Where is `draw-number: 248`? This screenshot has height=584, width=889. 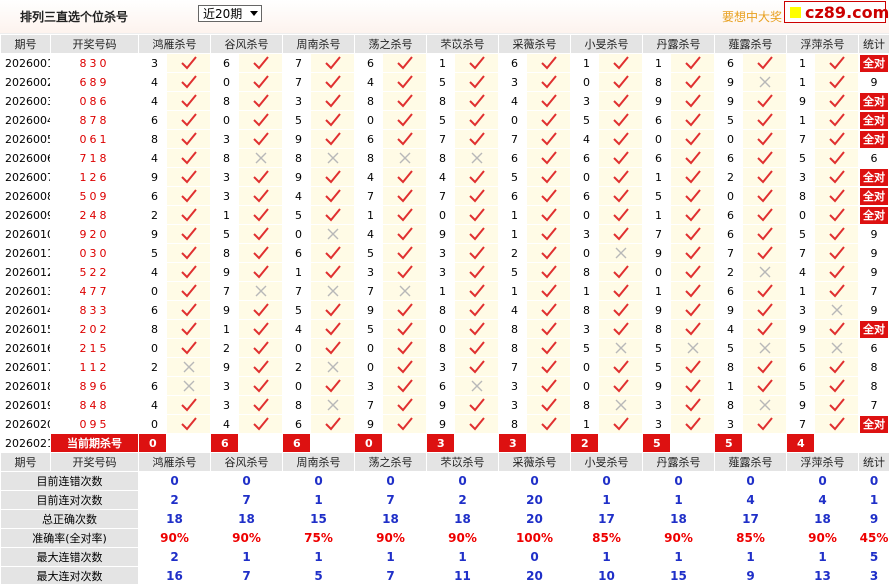 draw-number: 248 is located at coordinates (94, 215).